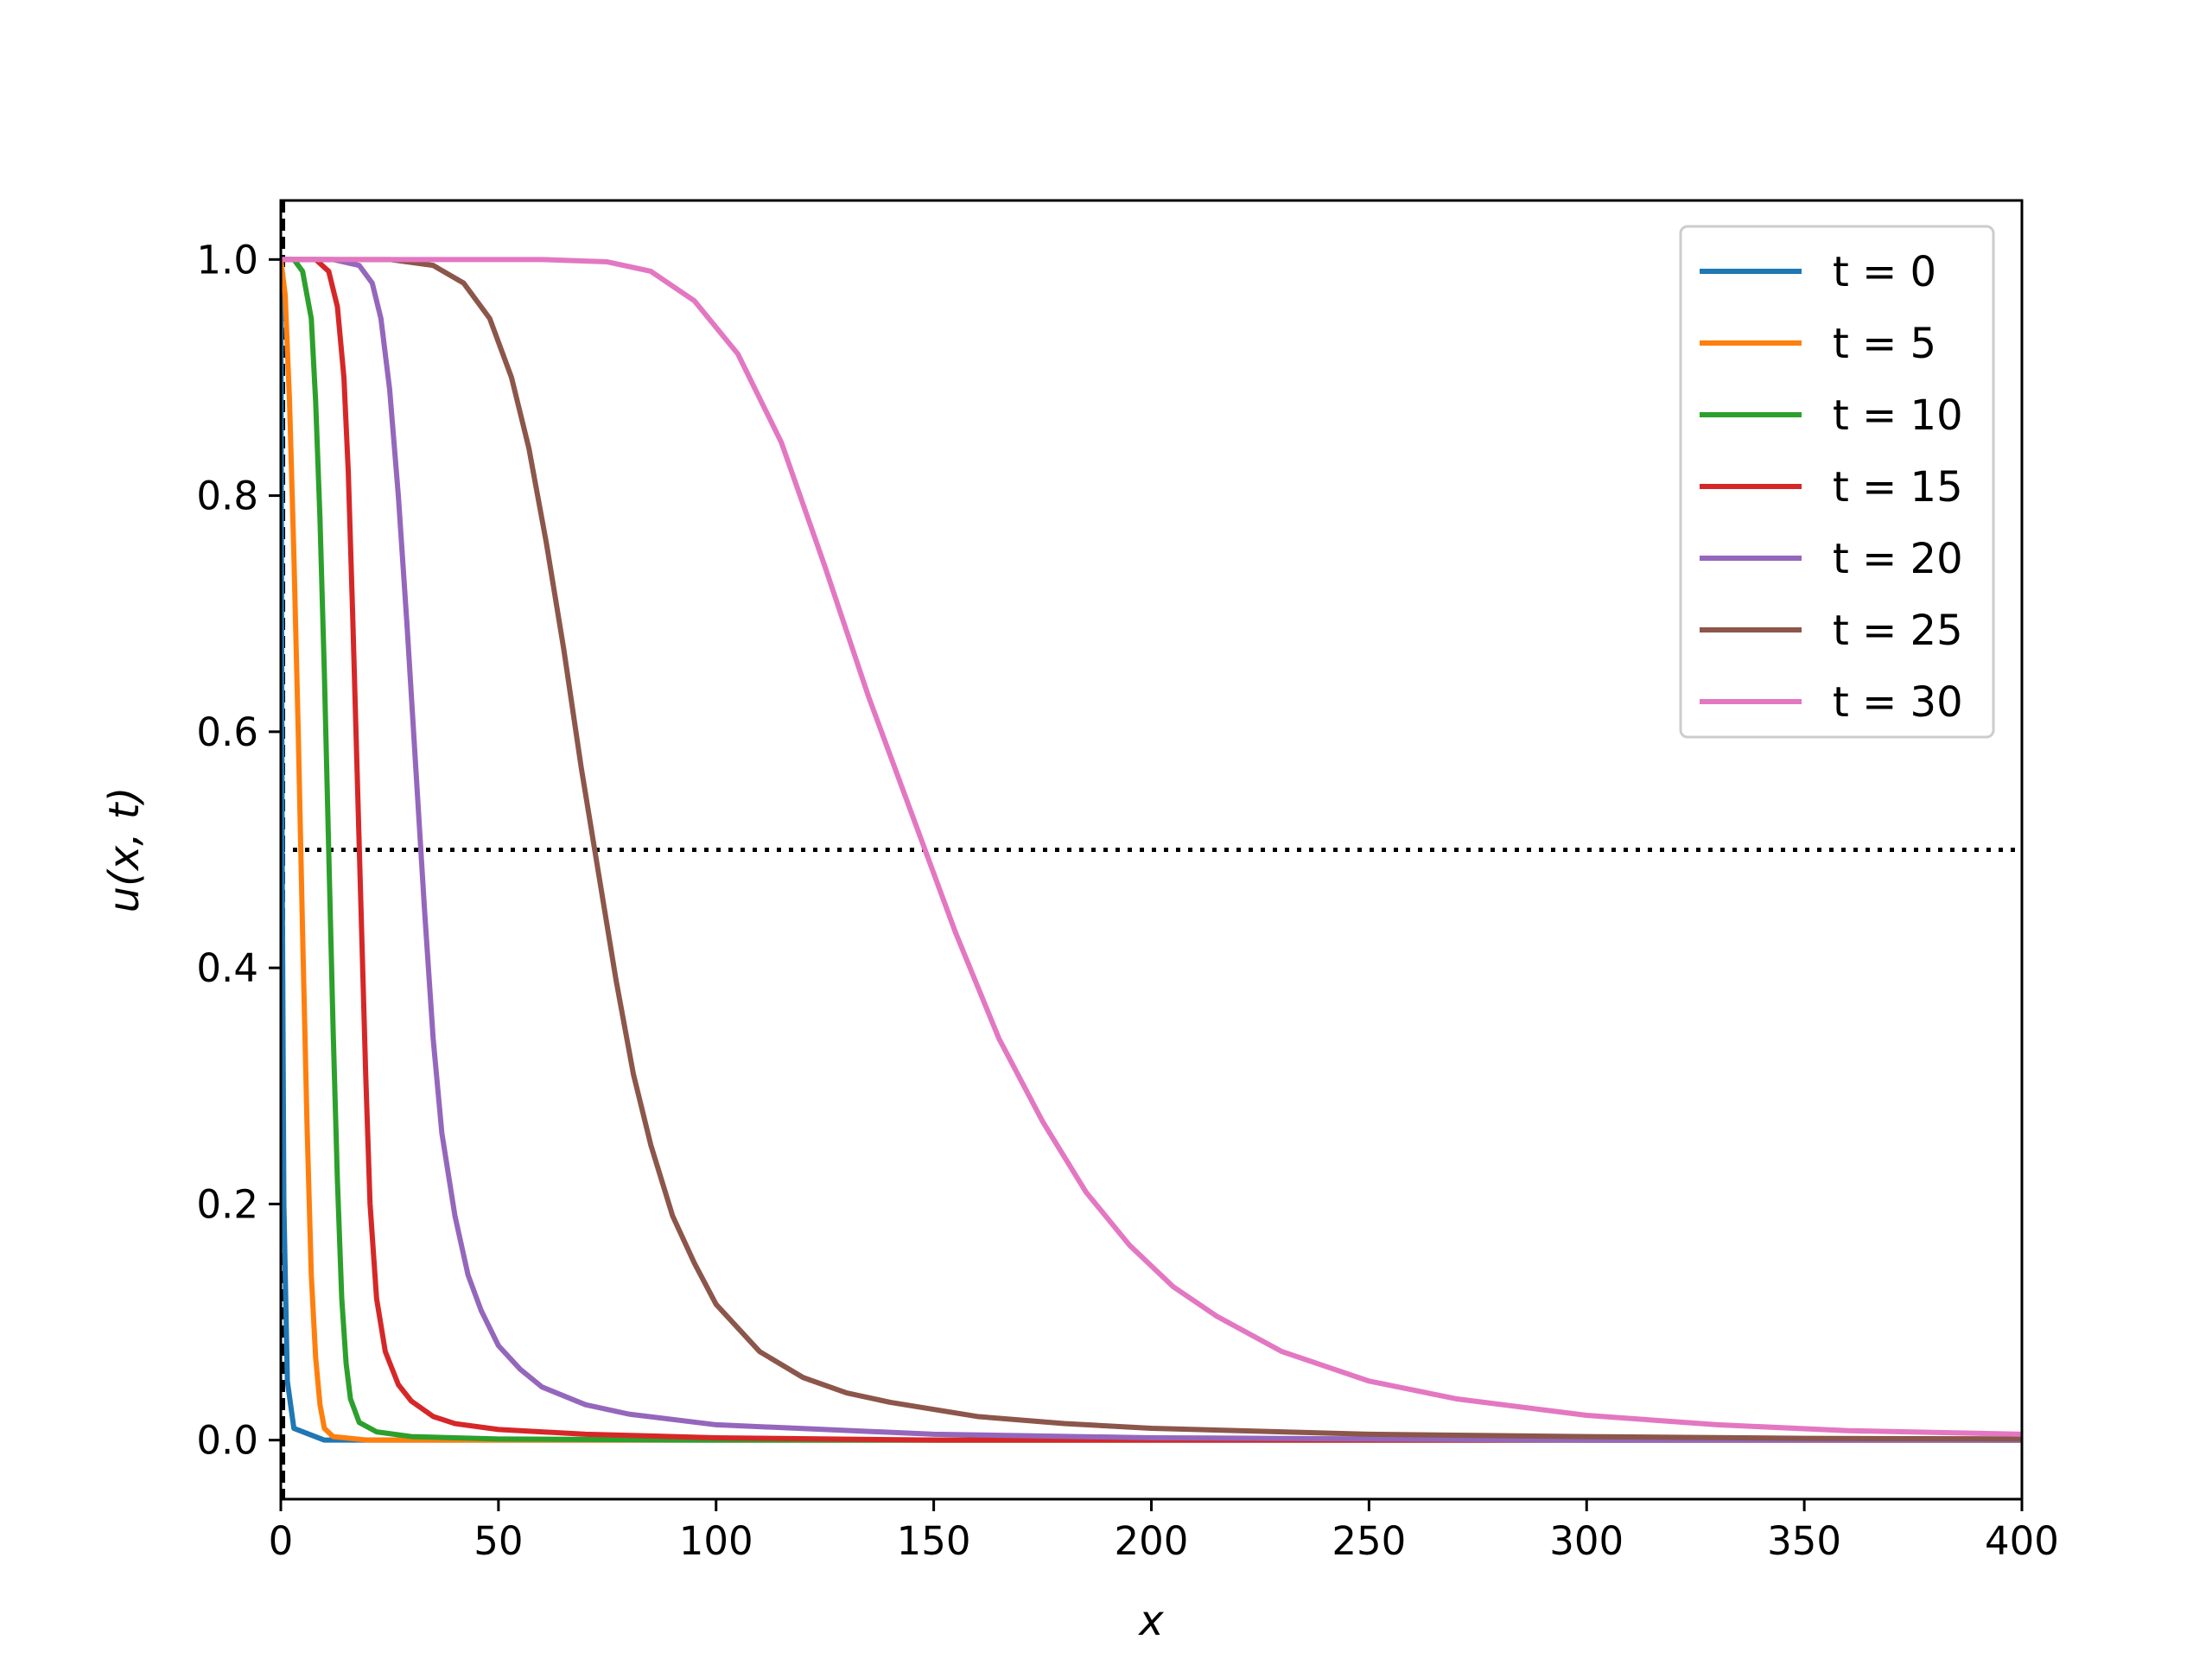 The height and width of the screenshot is (1659, 2212). What do you see at coordinates (238, 850) in the screenshot?
I see `y-axis-ticks: 0.0 0.2 0.4 0.6 0.8 1.0` at bounding box center [238, 850].